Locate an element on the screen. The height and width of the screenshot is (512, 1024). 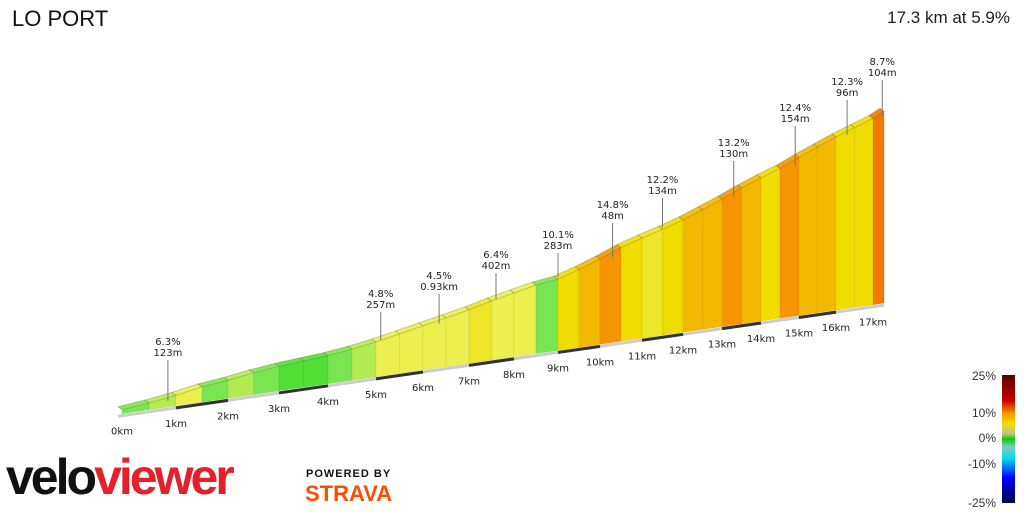
annotation-length: 154m is located at coordinates (795, 119).